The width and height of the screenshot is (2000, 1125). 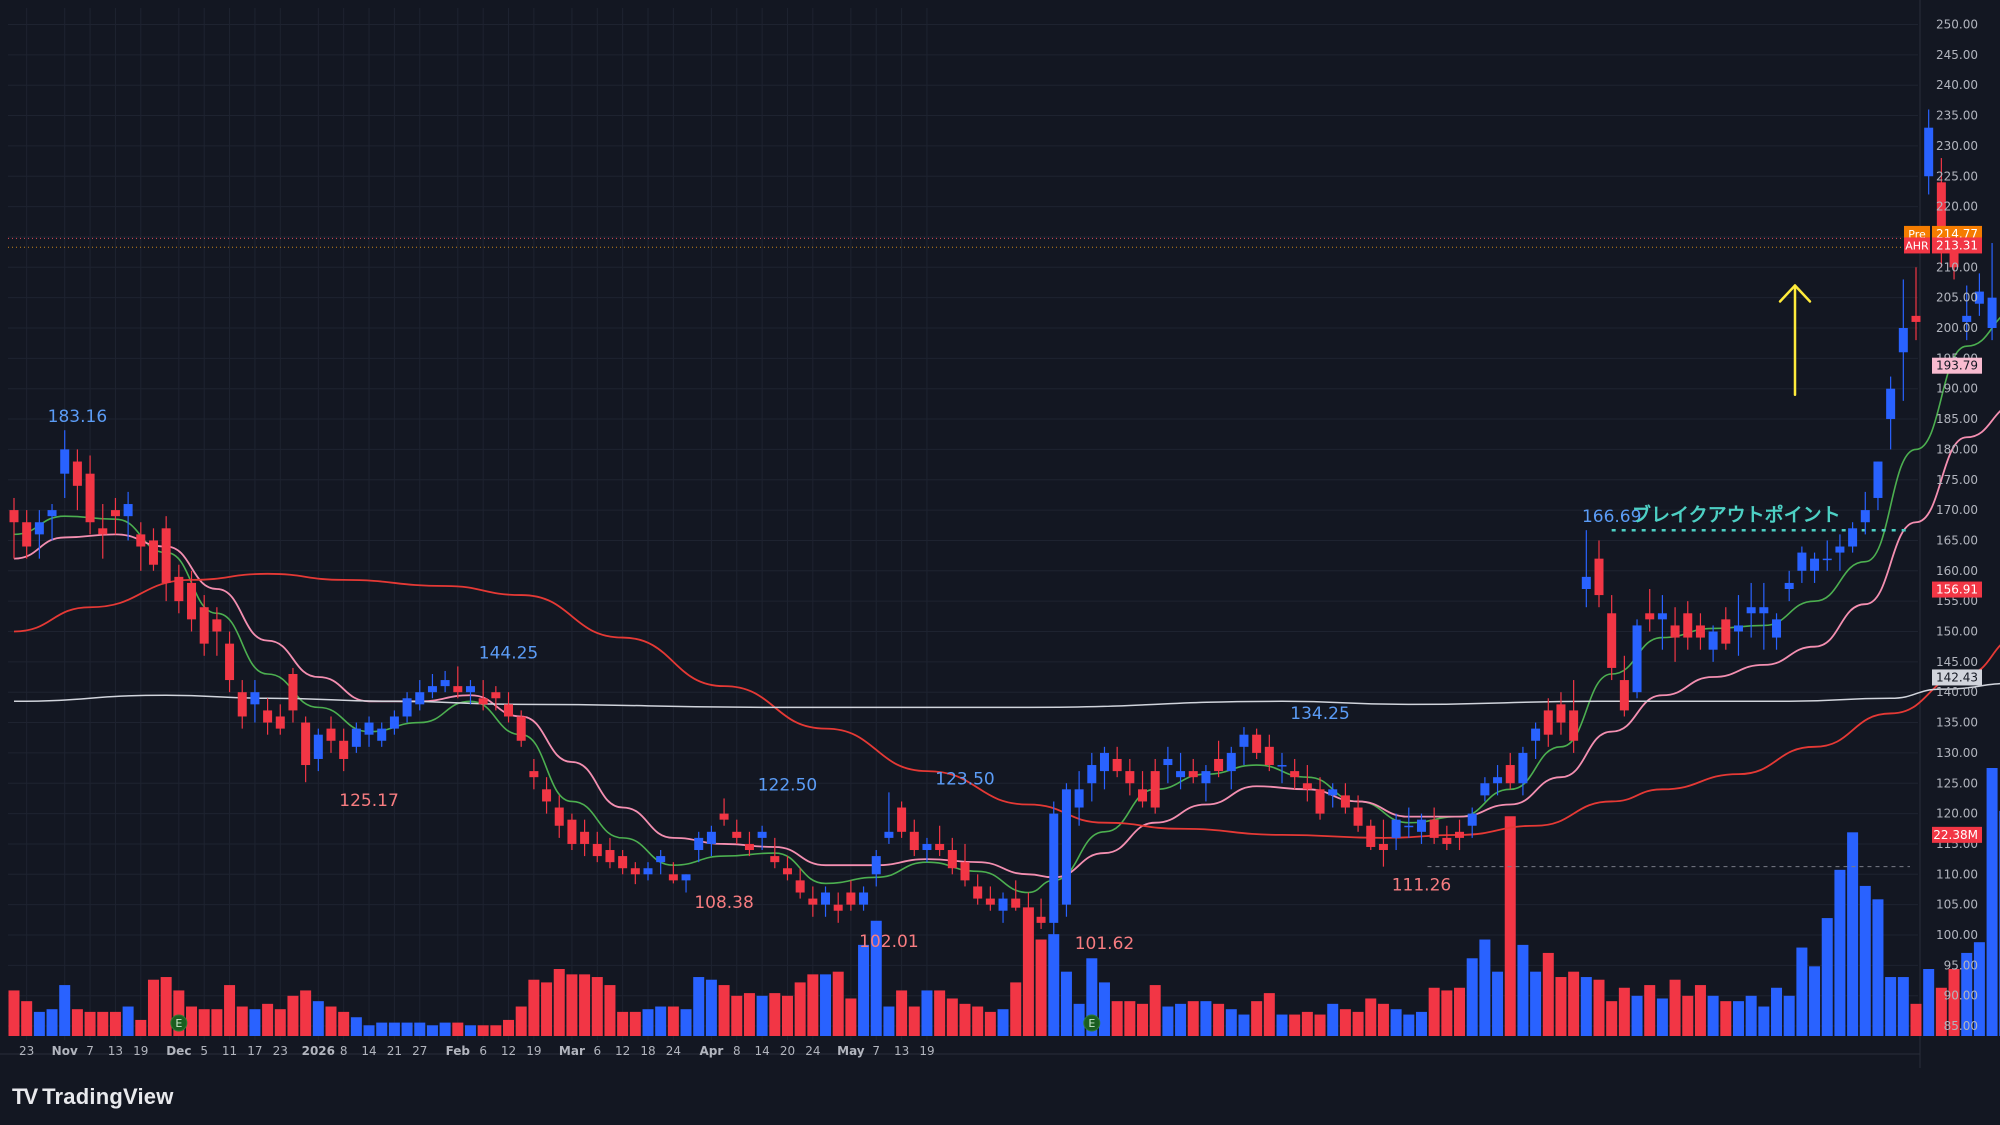 I want to click on price-tag: AHR 213.31, so click(x=1943, y=245).